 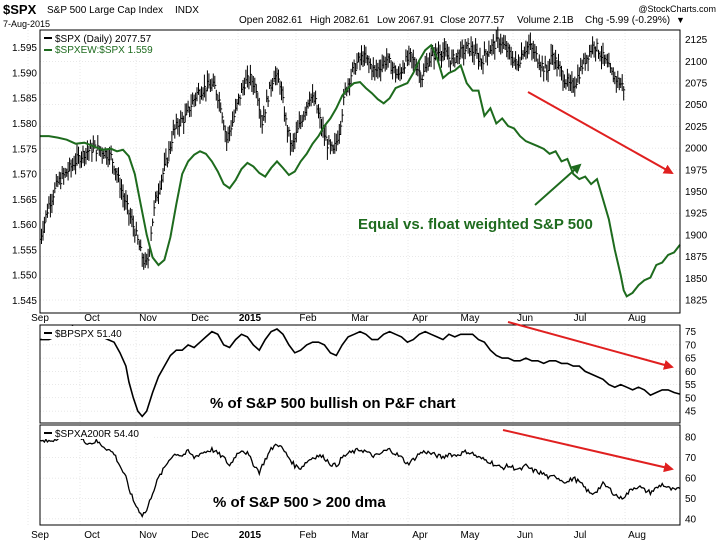 I want to click on bpspx-trend-arrow, so click(x=590, y=345).